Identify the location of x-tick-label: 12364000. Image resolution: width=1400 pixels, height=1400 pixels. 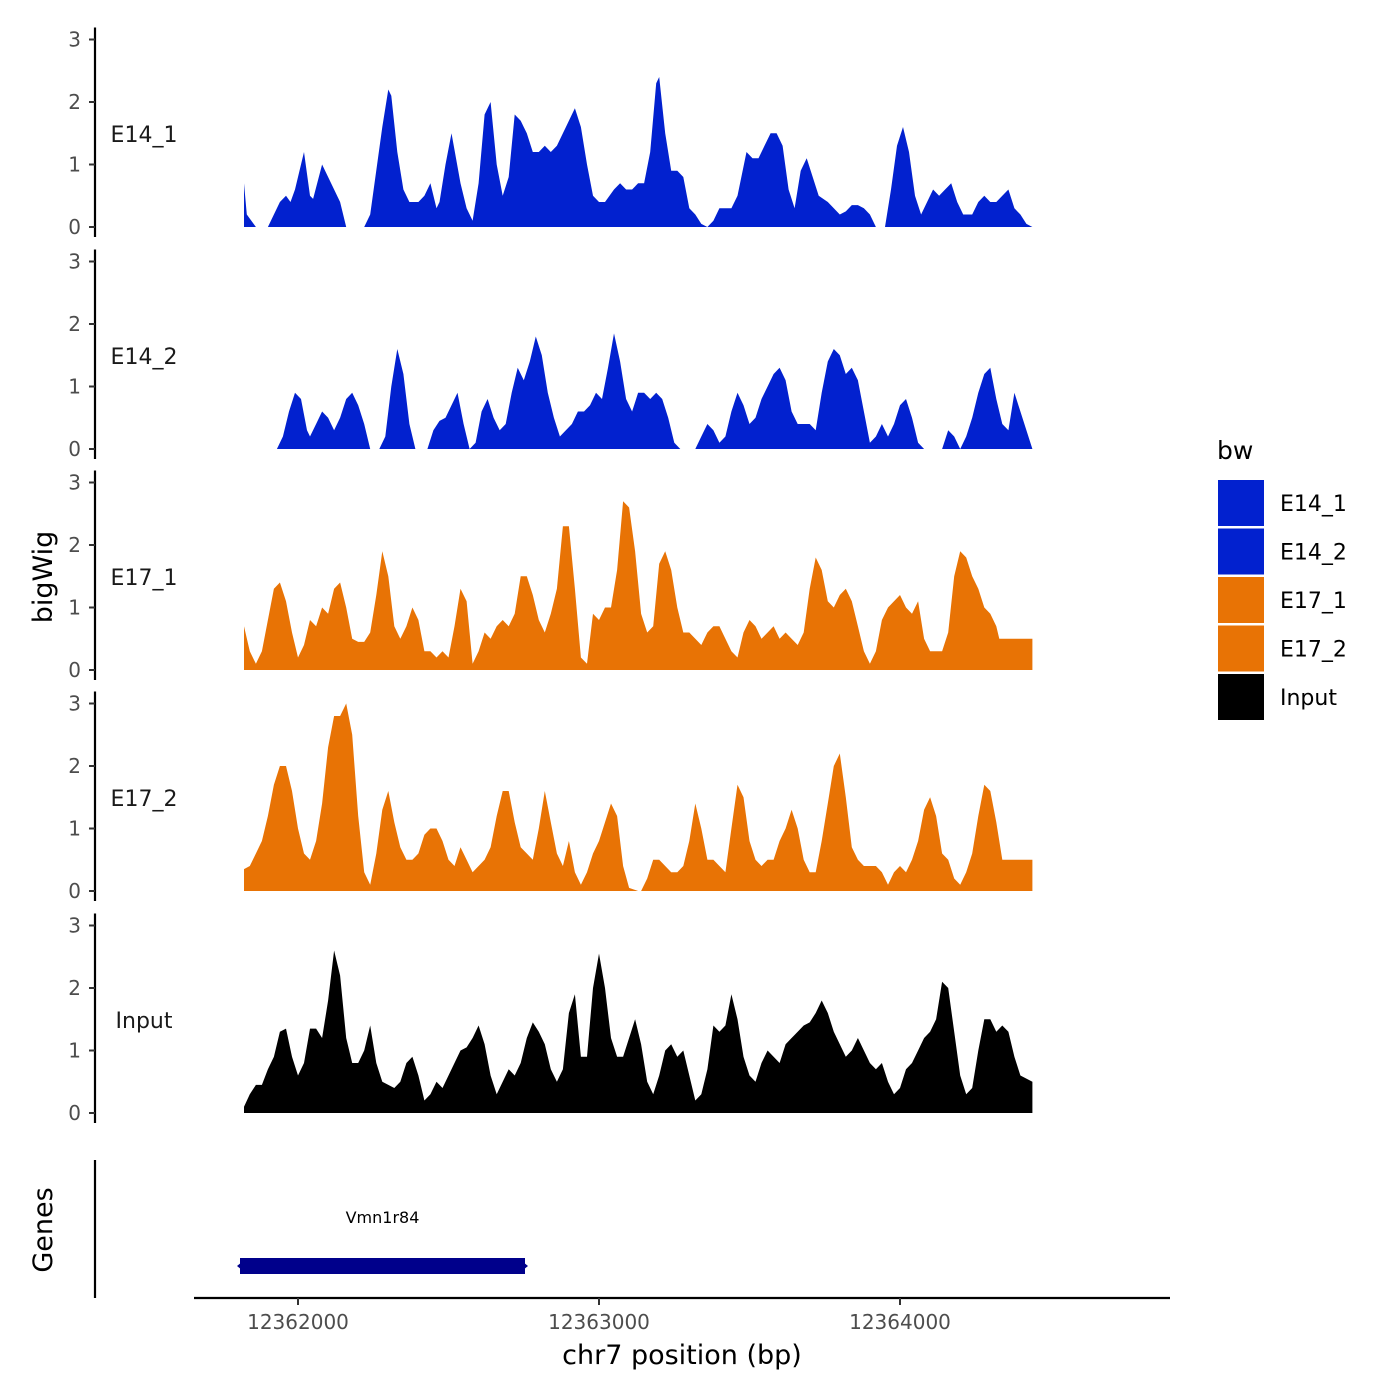
(900, 1322).